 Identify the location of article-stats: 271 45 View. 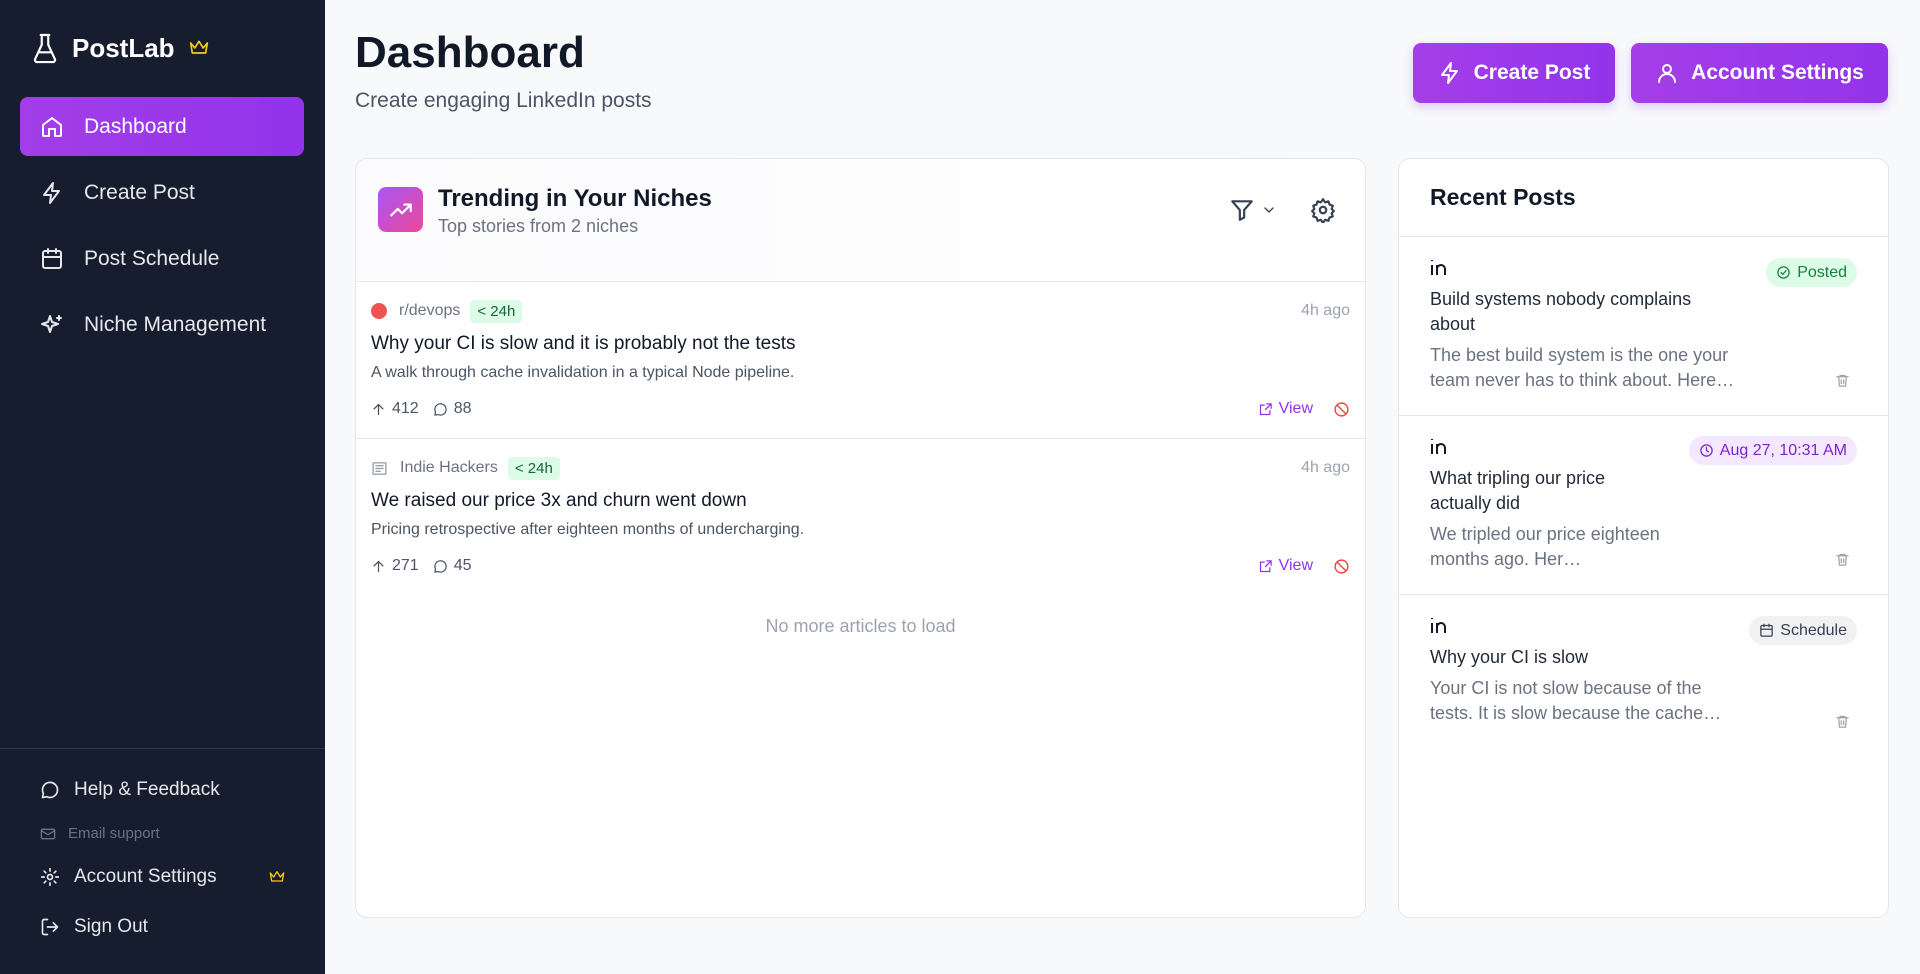
(860, 566).